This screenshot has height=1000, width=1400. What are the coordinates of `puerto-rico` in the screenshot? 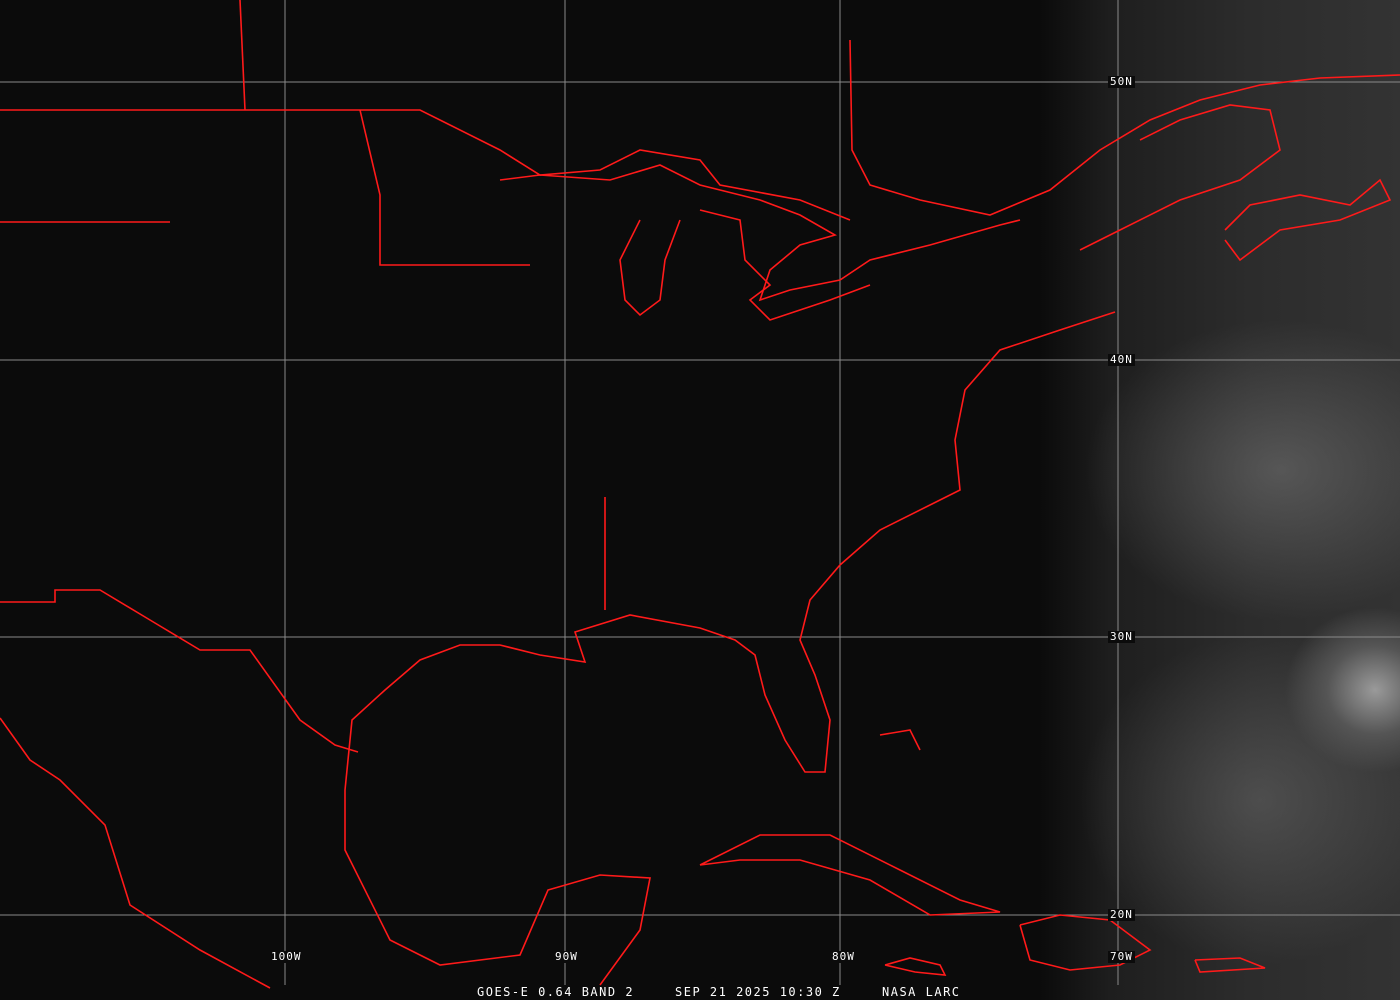 It's located at (1230, 965).